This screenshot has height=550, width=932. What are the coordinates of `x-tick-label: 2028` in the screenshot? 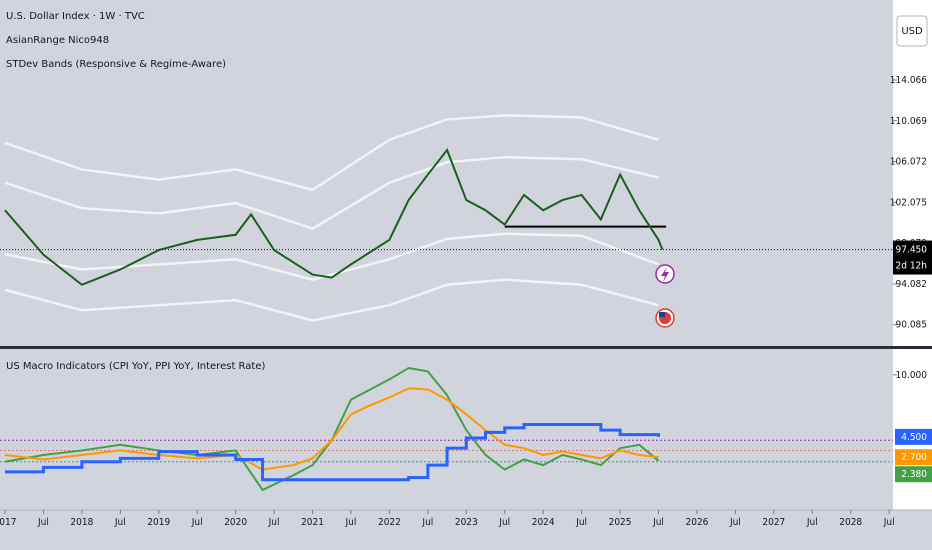 It's located at (850, 522).